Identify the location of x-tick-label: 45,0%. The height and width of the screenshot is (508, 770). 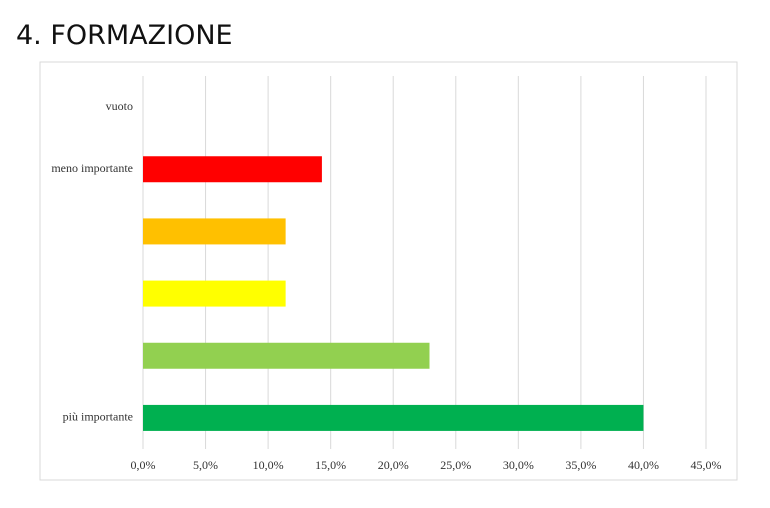
(706, 465).